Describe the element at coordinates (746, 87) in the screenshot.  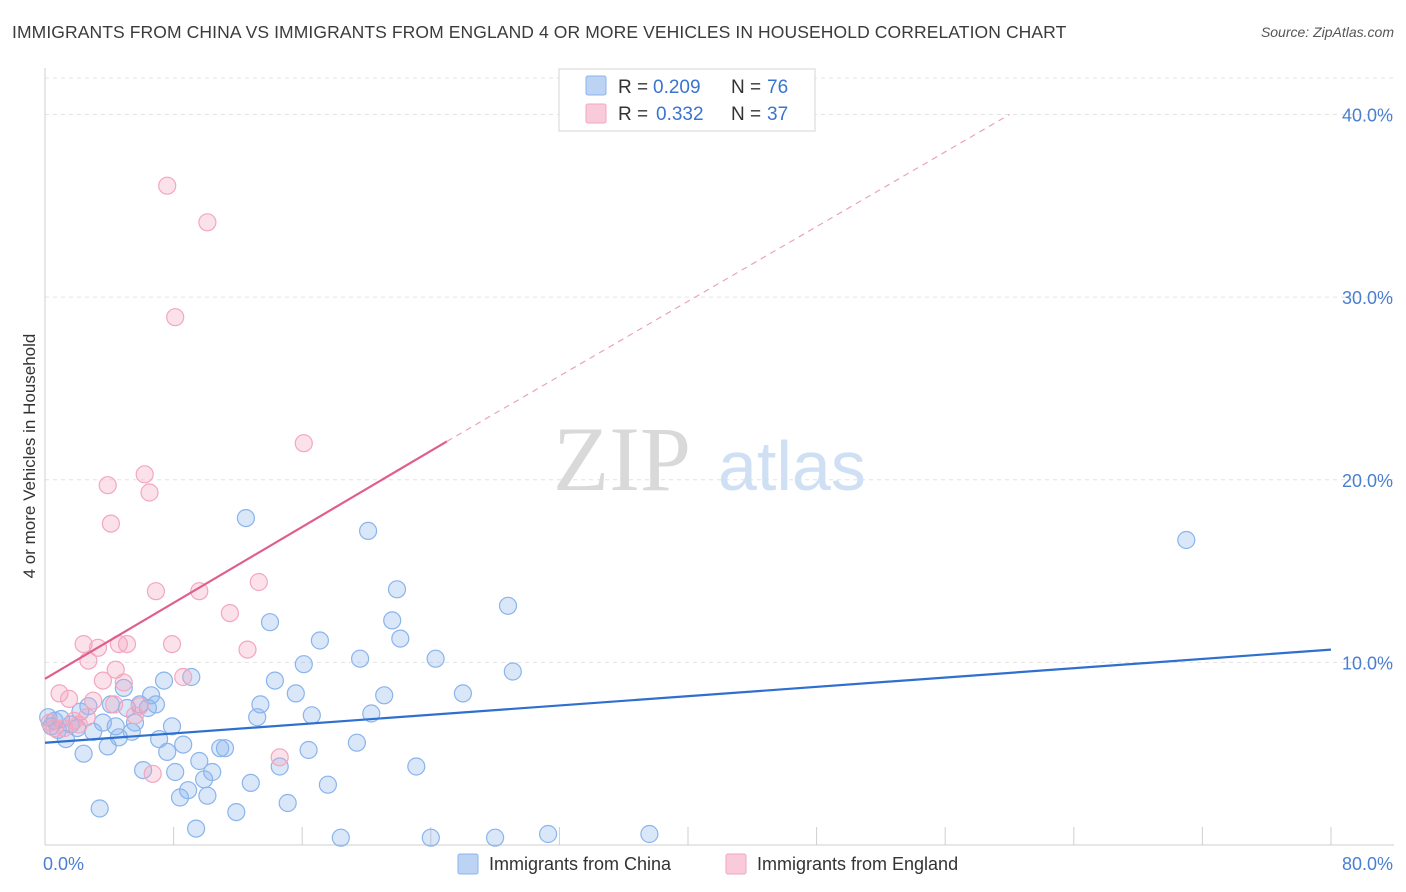
I see `legend-n-label-china: N =` at that location.